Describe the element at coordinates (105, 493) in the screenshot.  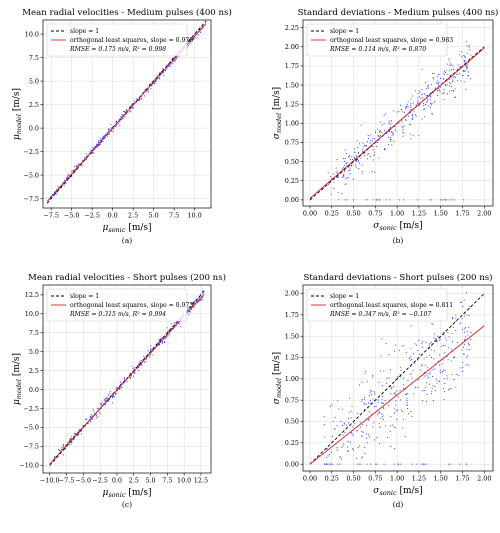
I see `x-axis-symbol: μ` at that location.